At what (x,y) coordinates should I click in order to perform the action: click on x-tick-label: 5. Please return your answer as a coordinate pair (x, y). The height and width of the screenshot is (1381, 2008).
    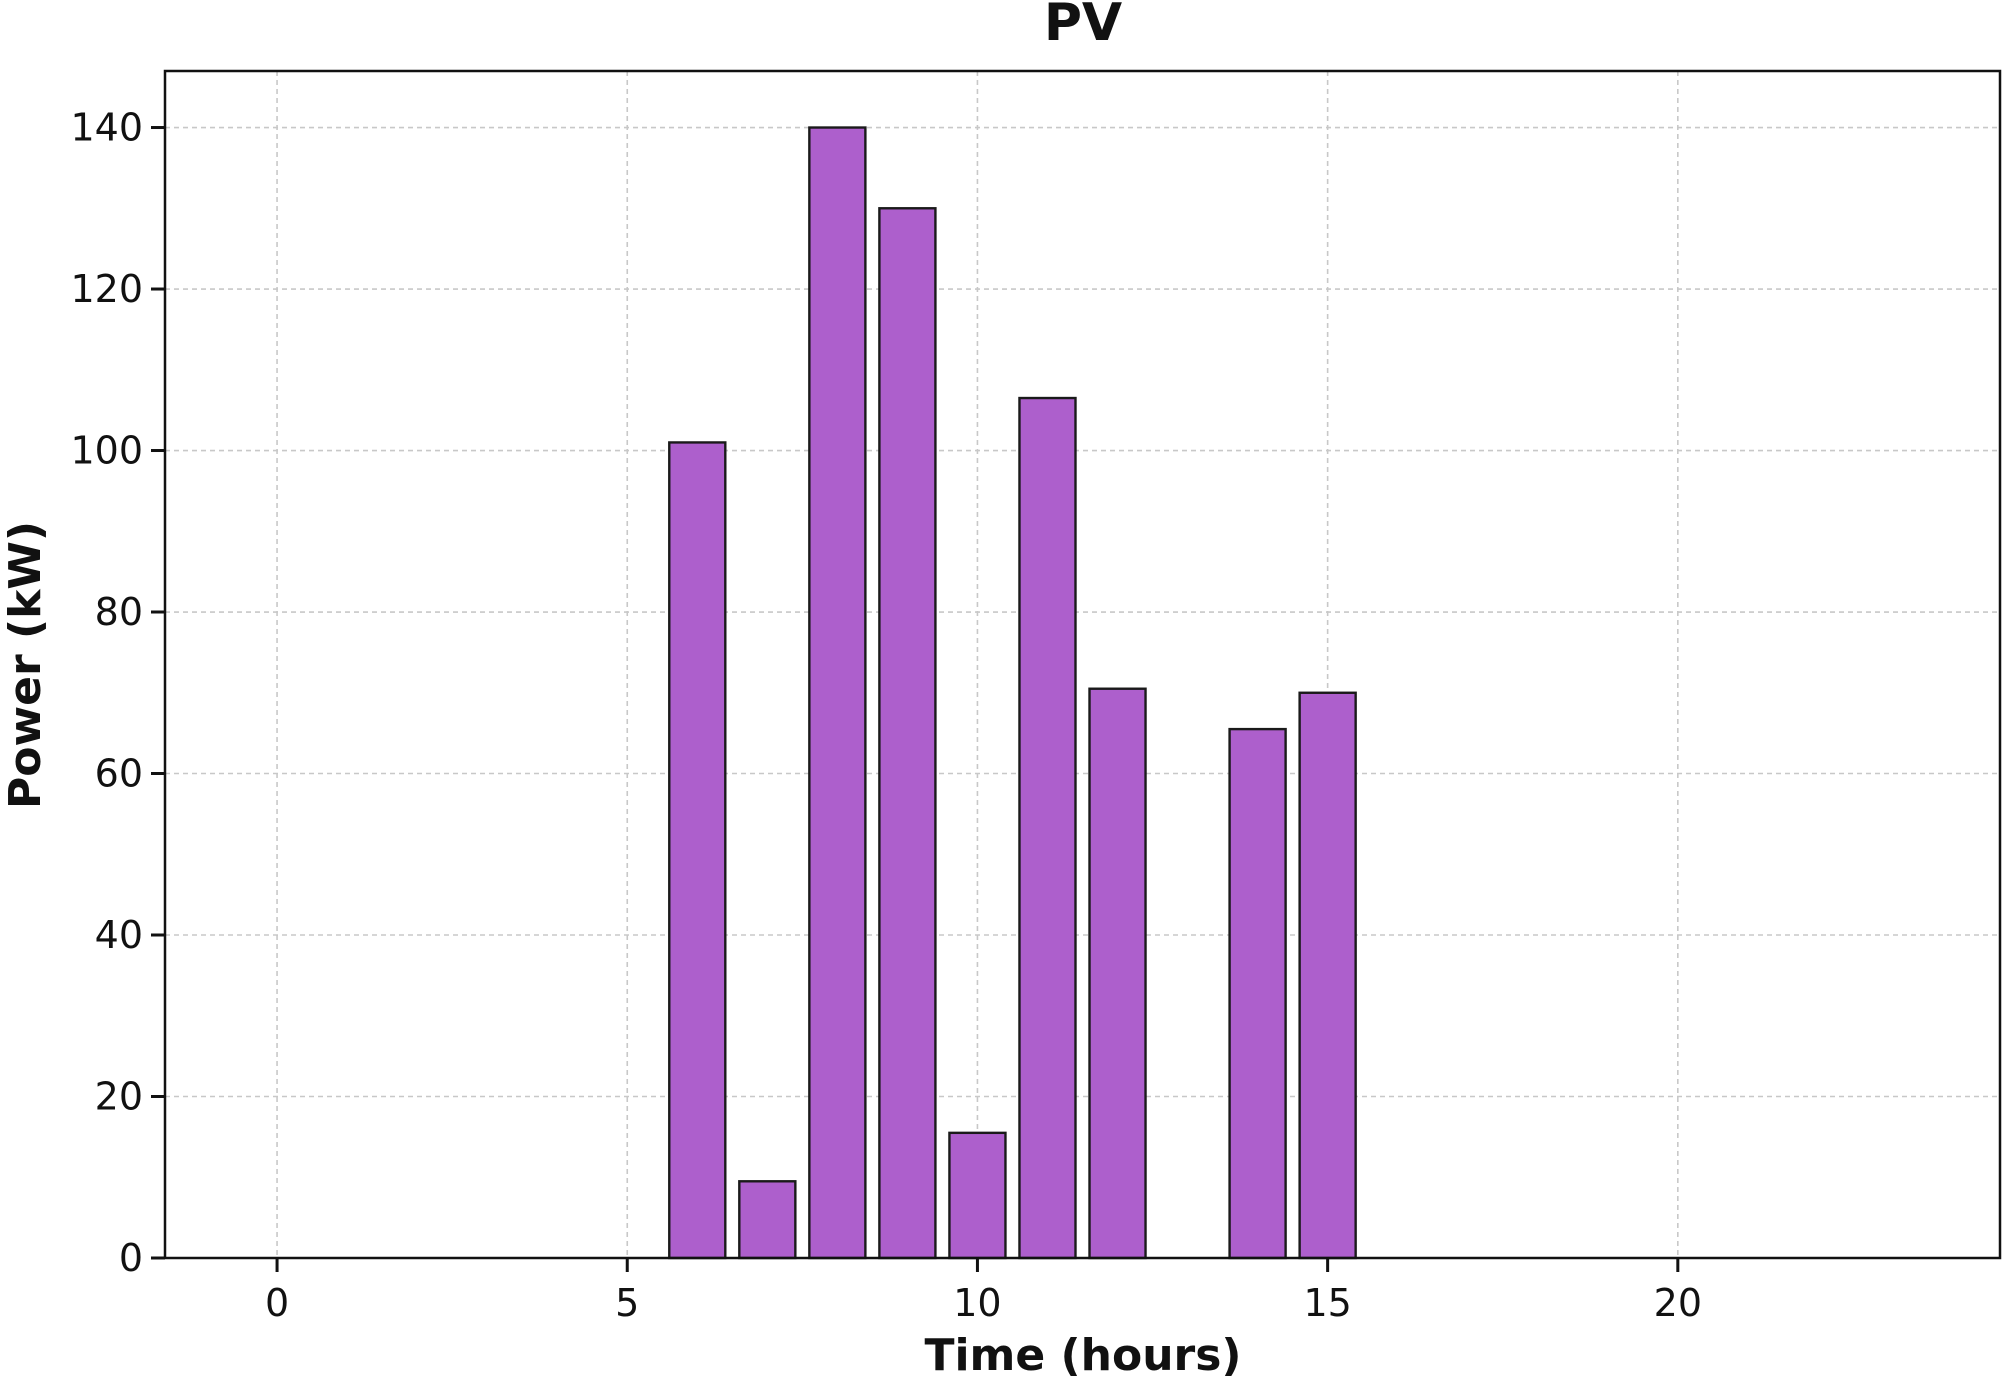
    Looking at the image, I should click on (627, 1303).